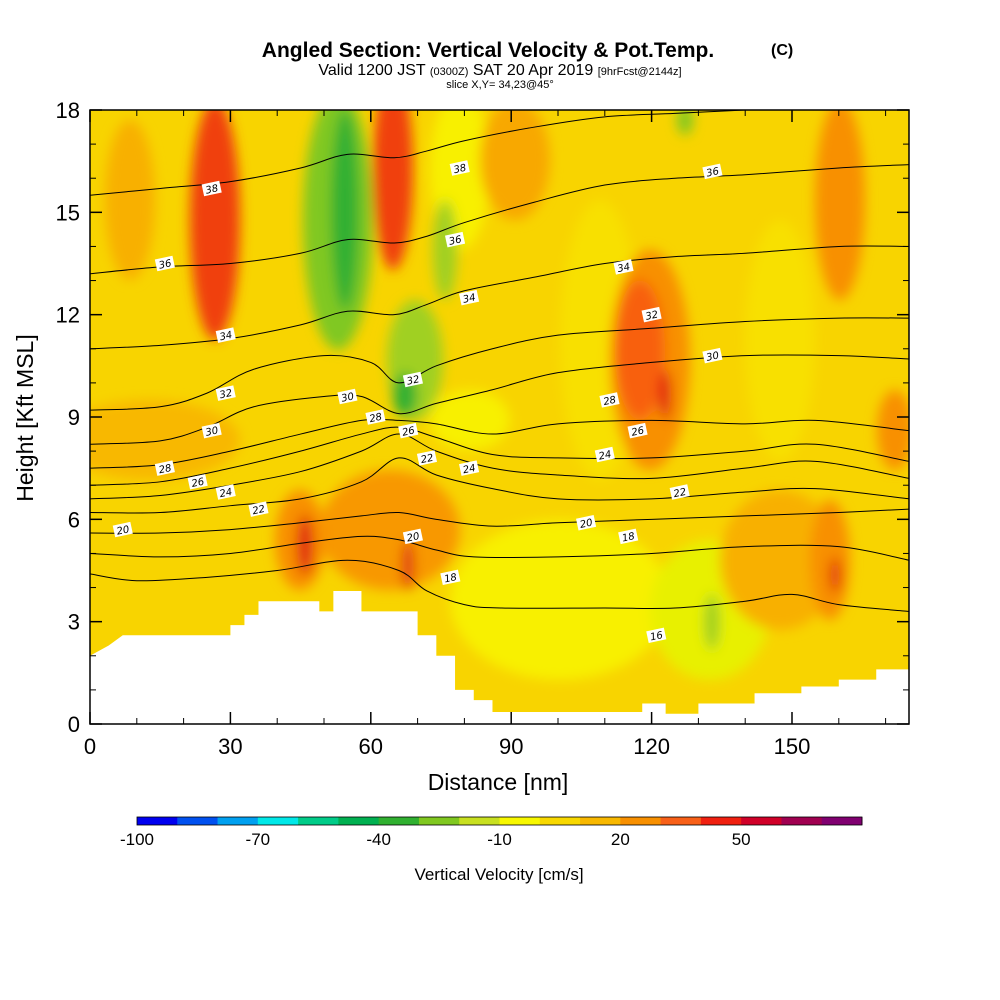 The image size is (1000, 1000). What do you see at coordinates (435, 839) in the screenshot?
I see `colorbar-ticks: -100 -70 -40 -10 20 50` at bounding box center [435, 839].